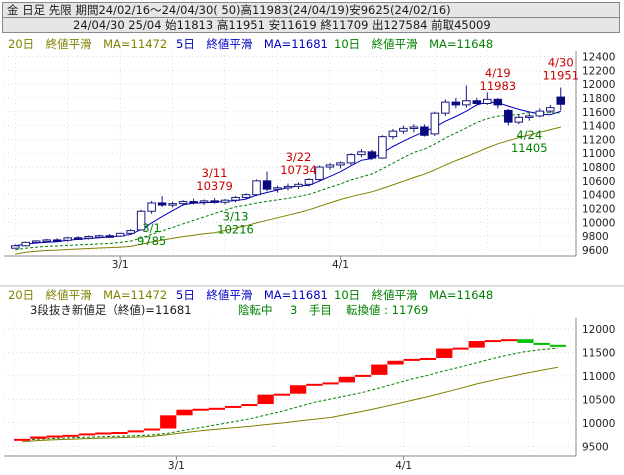  I want to click on annotation-date: 3/11, so click(215, 173).